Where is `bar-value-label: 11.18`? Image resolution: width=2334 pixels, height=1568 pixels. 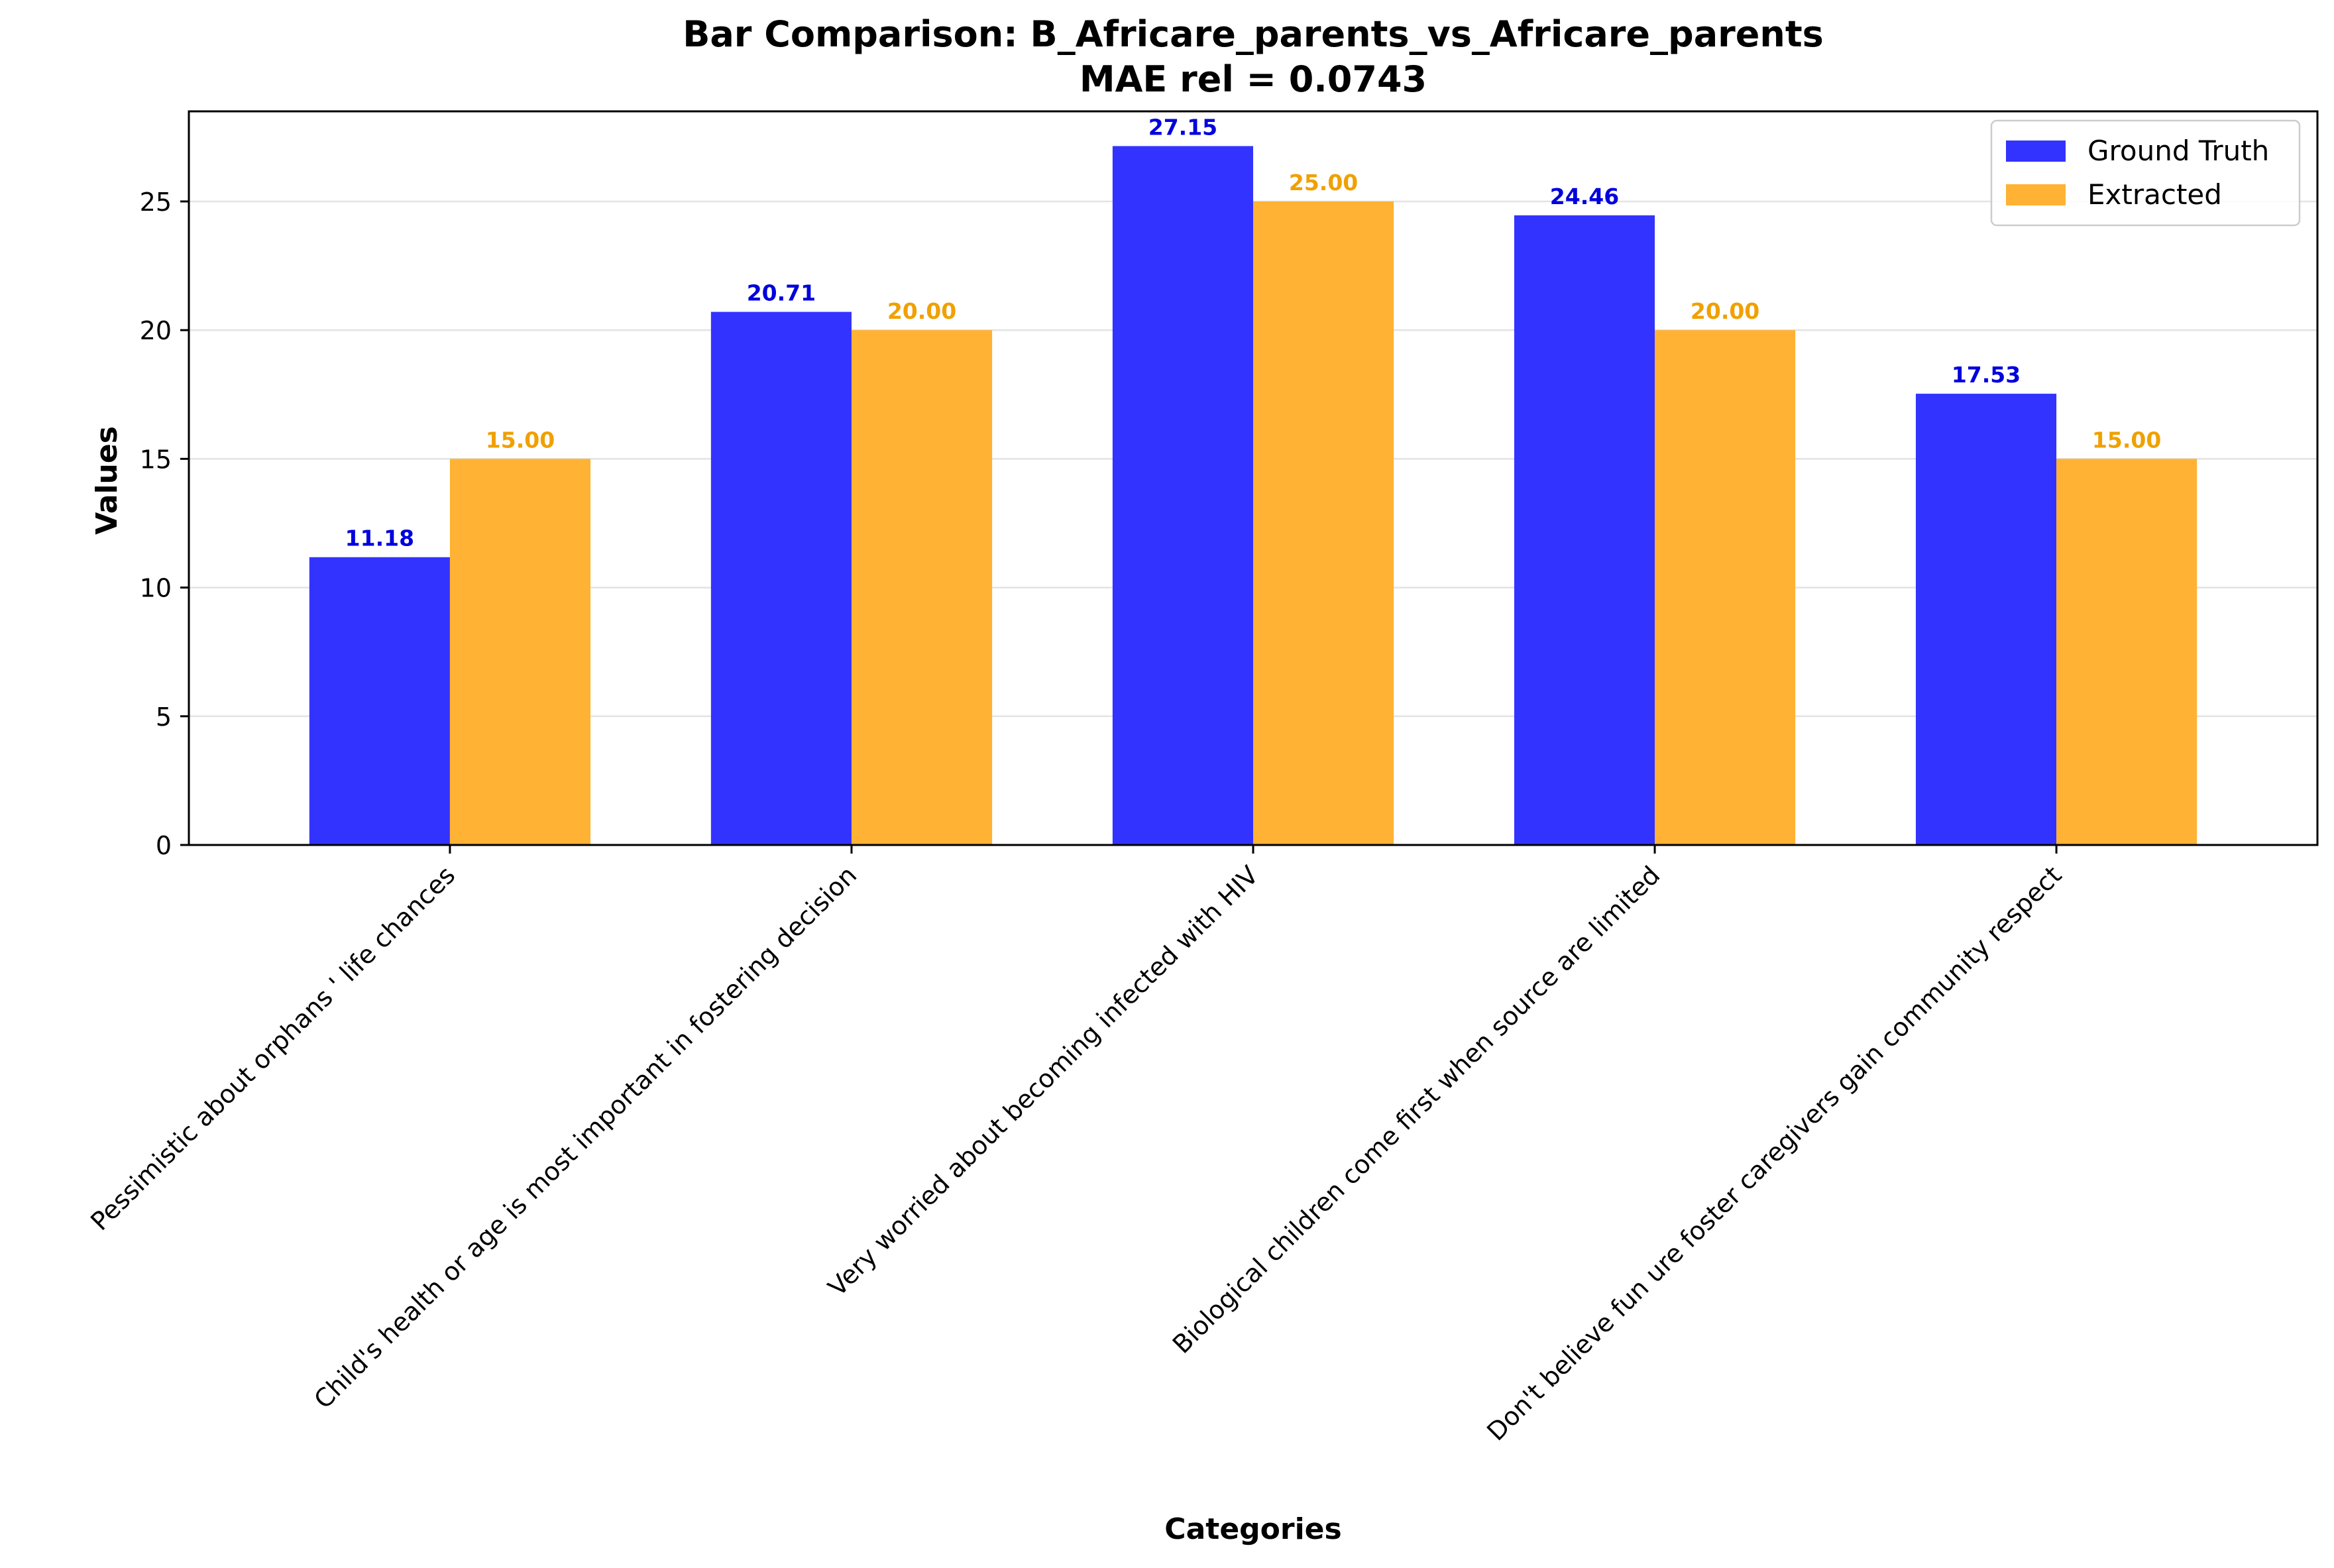
bar-value-label: 11.18 is located at coordinates (379, 538).